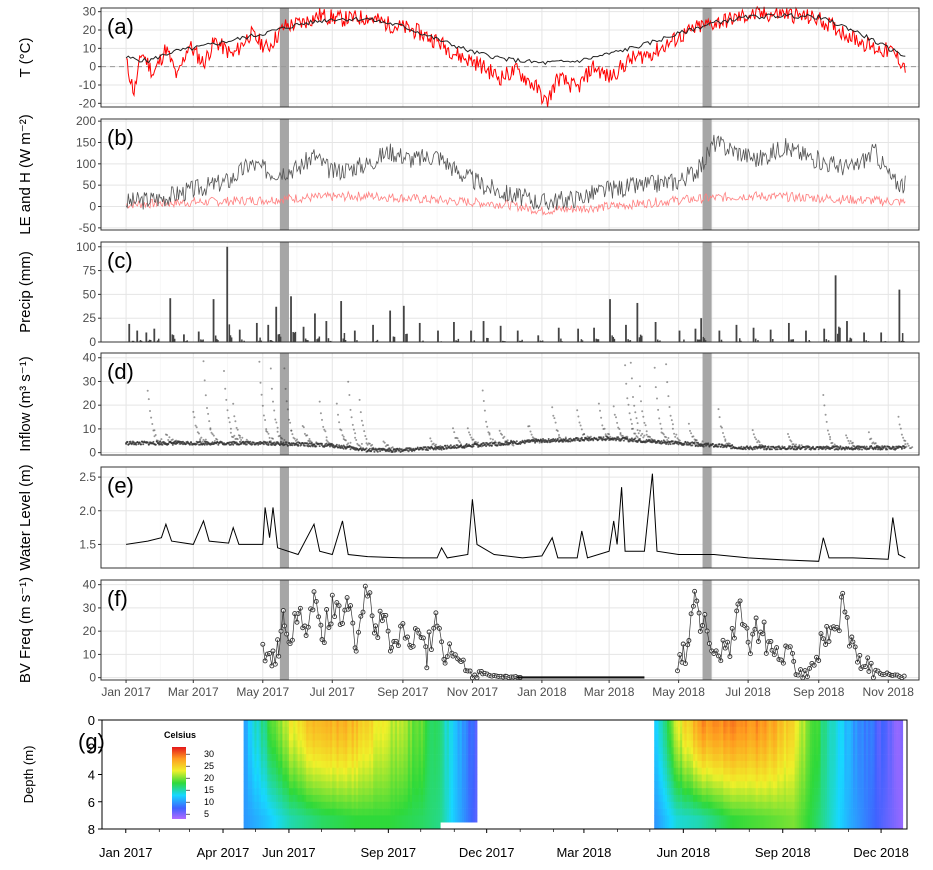 The height and width of the screenshot is (870, 933). What do you see at coordinates (609, 692) in the screenshot?
I see `x-tick-label: Mar 2018` at bounding box center [609, 692].